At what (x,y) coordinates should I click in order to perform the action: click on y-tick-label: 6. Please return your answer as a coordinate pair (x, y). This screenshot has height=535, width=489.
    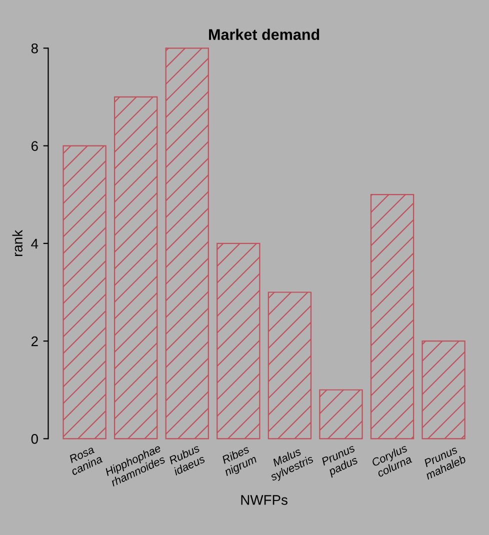
    Looking at the image, I should click on (34, 146).